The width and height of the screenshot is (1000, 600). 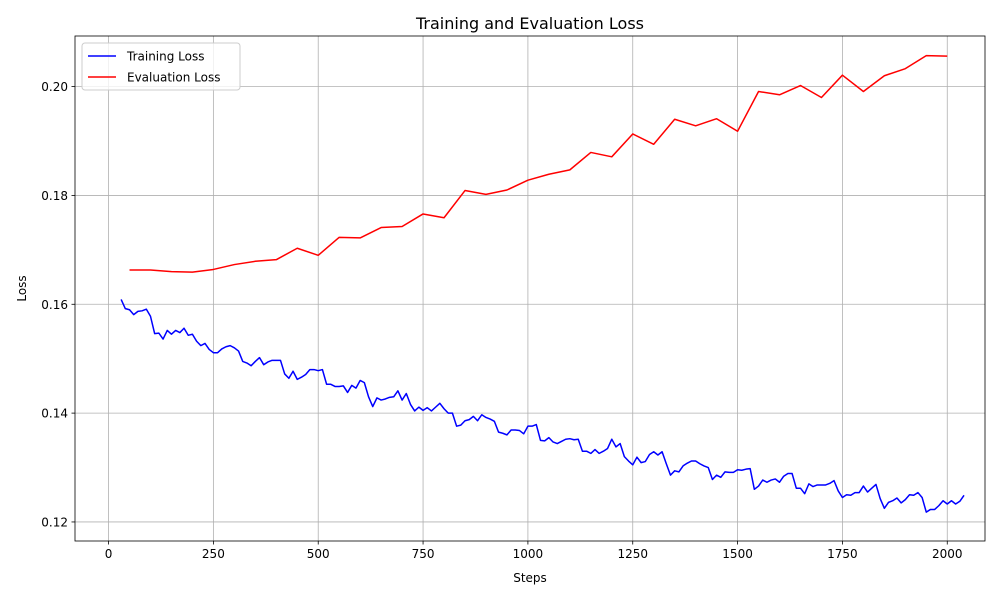 I want to click on y-tick-label: 0.14, so click(x=54, y=414).